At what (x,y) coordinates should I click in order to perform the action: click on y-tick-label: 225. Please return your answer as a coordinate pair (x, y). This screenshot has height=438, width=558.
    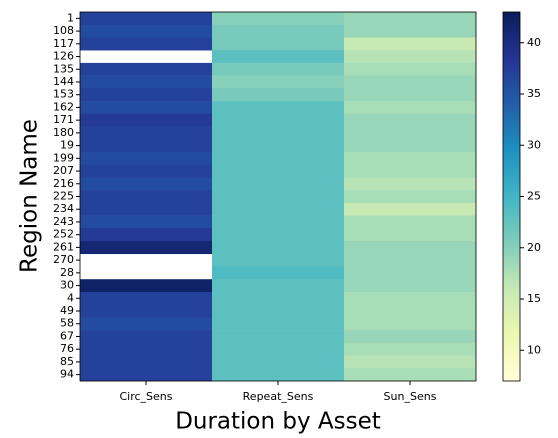
    Looking at the image, I should click on (63, 196).